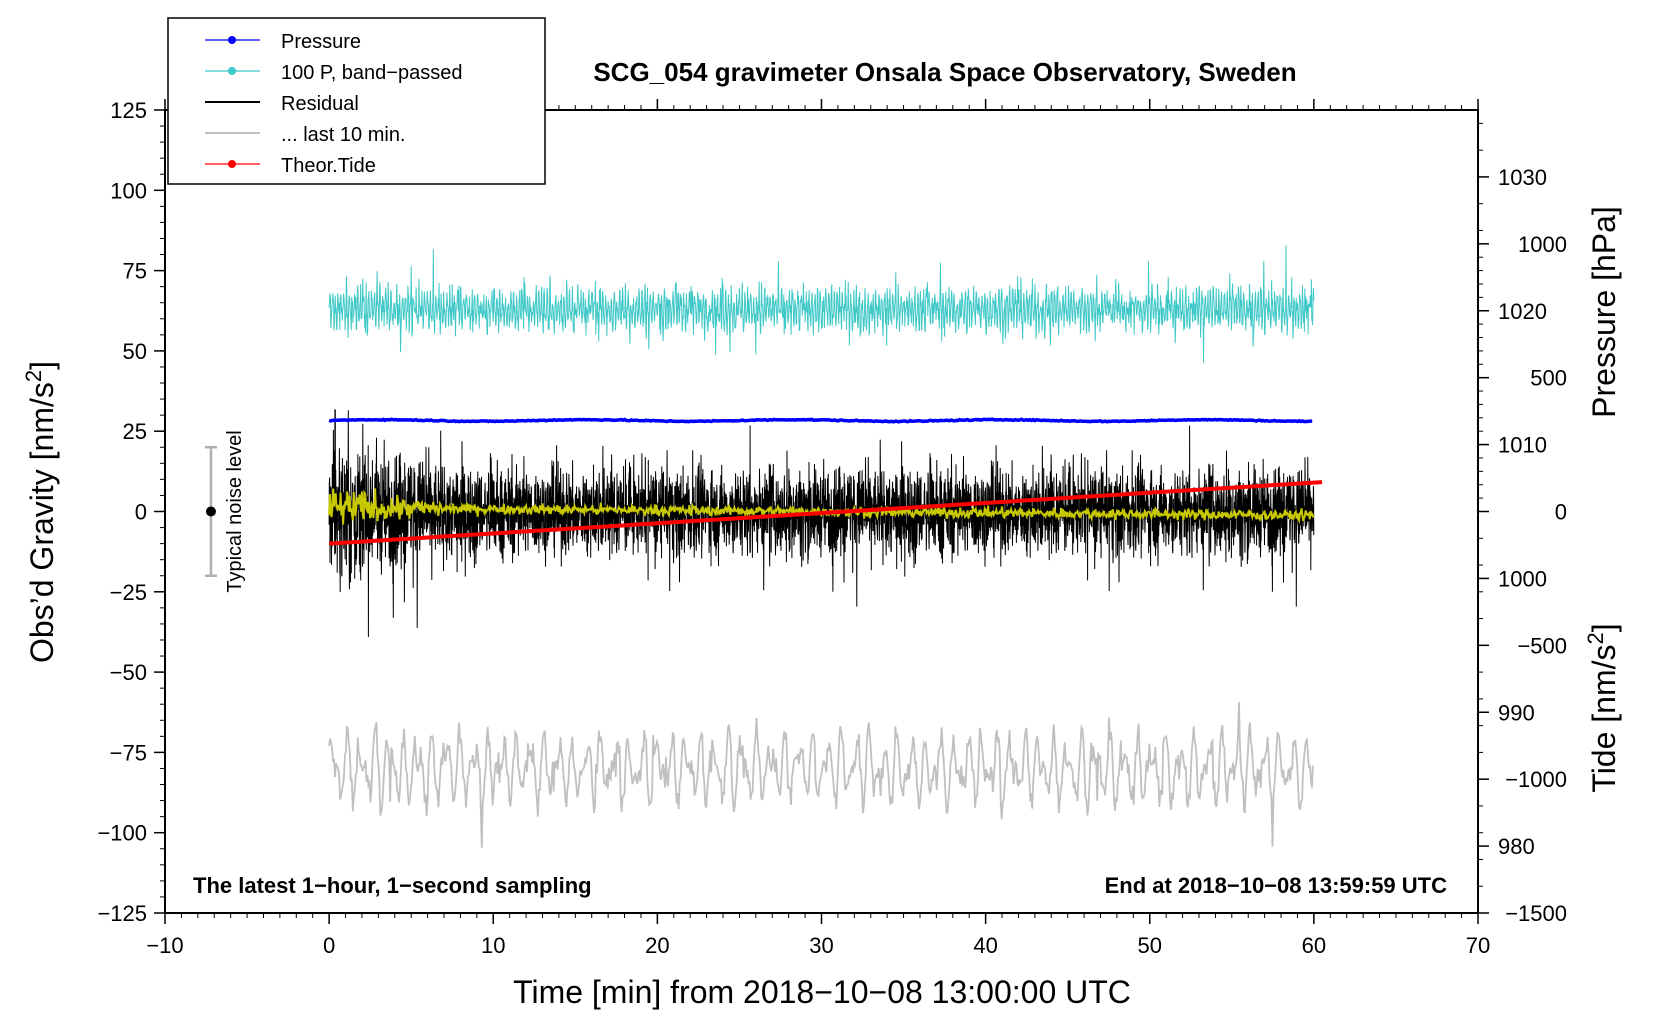 Image resolution: width=1660 pixels, height=1020 pixels. What do you see at coordinates (1522, 578) in the screenshot?
I see `pressure-tick-label: 1000` at bounding box center [1522, 578].